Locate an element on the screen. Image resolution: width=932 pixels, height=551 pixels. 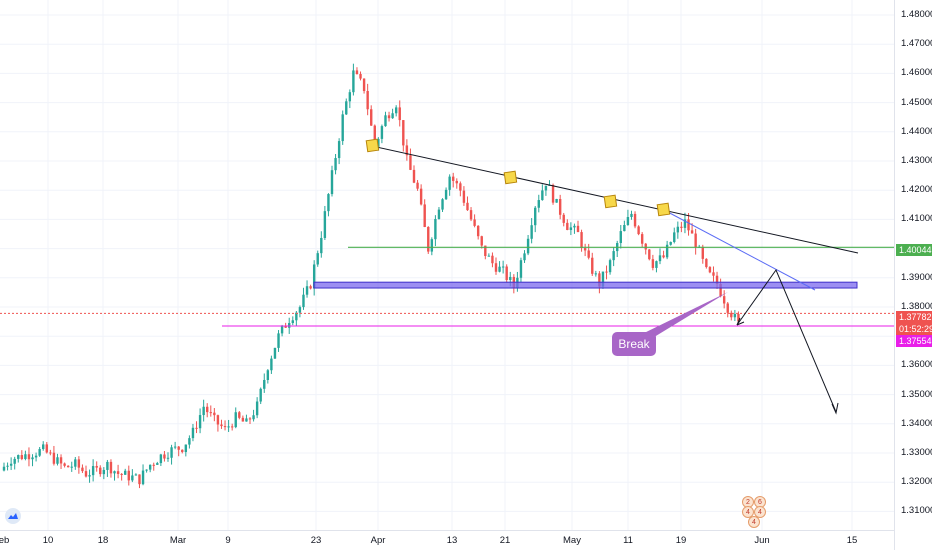
price-tick-label: 1.48000 is located at coordinates (916, 14).